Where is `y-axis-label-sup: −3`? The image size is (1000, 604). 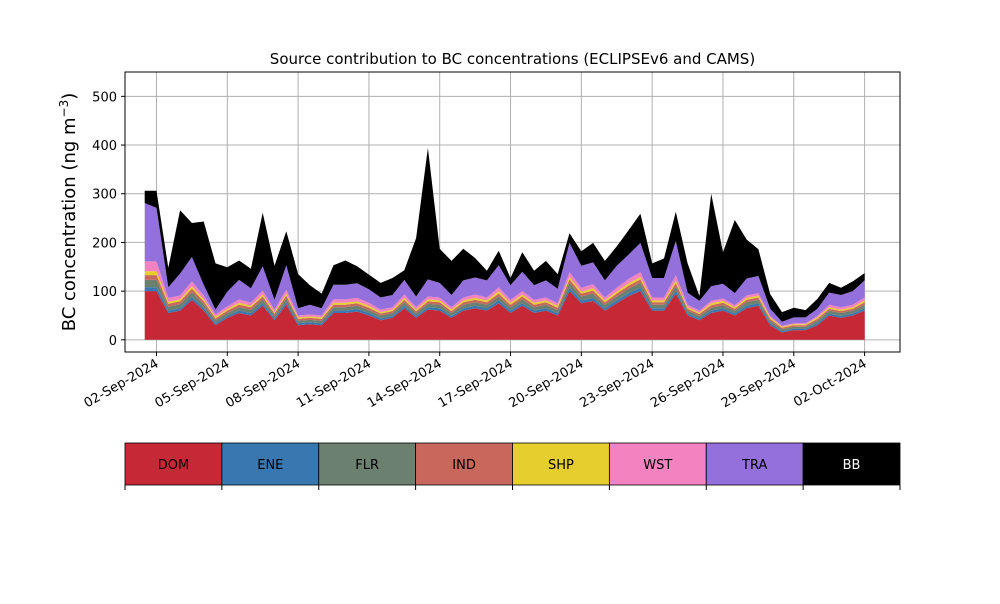 y-axis-label-sup: −3 is located at coordinates (64, 109).